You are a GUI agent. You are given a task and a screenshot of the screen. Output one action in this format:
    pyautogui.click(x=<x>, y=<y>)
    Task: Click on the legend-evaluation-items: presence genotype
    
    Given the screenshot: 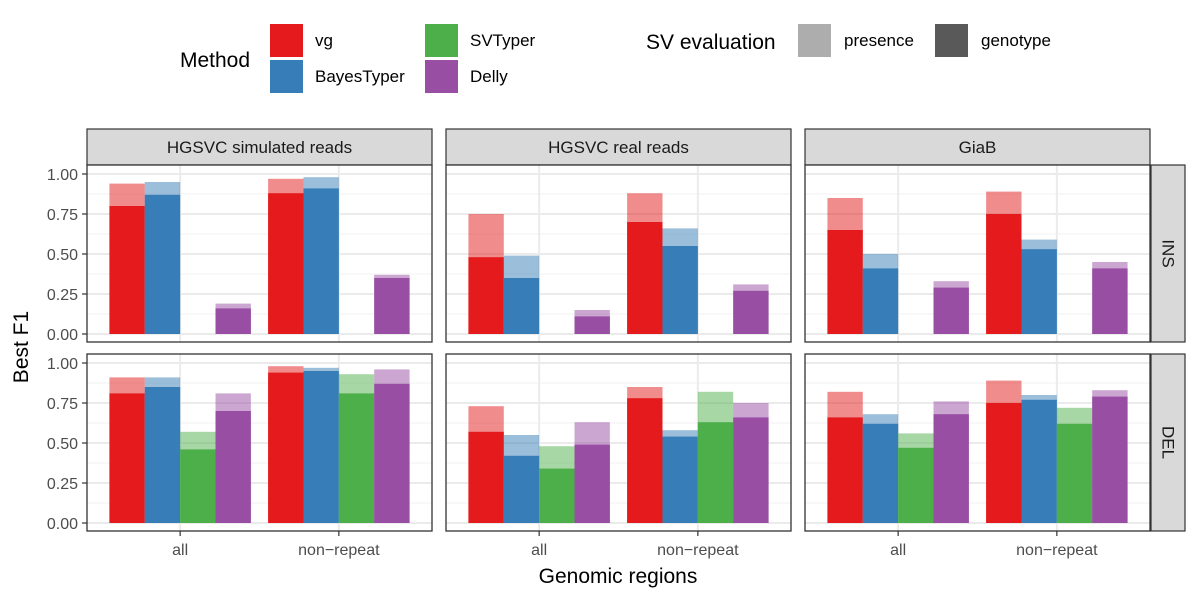 What is the action you would take?
    pyautogui.click(x=924, y=40)
    